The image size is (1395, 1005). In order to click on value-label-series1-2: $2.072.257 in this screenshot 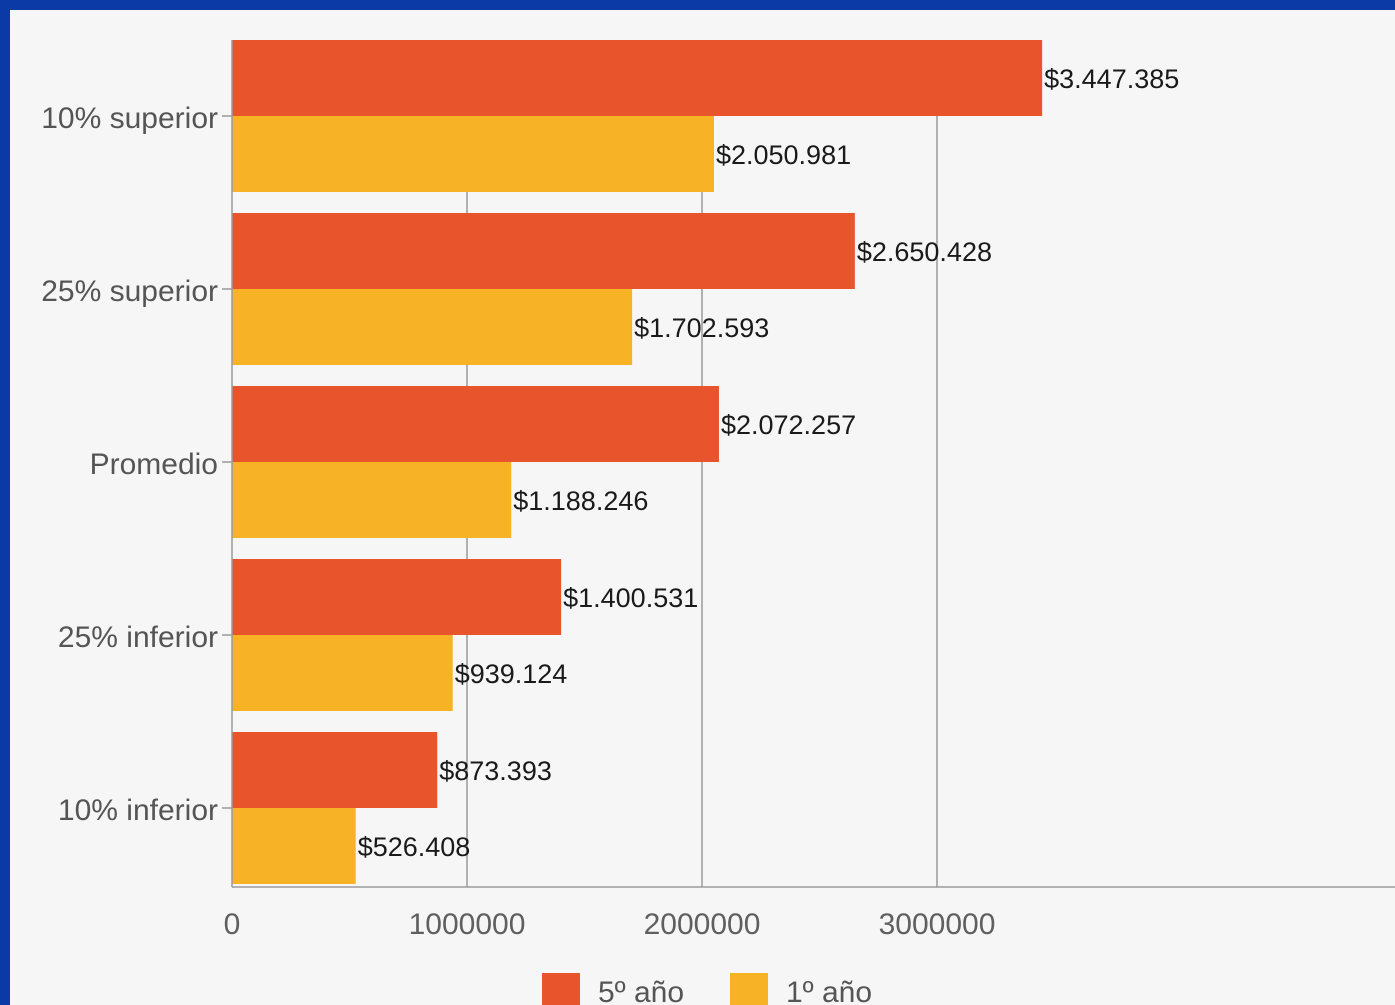, I will do `click(788, 425)`.